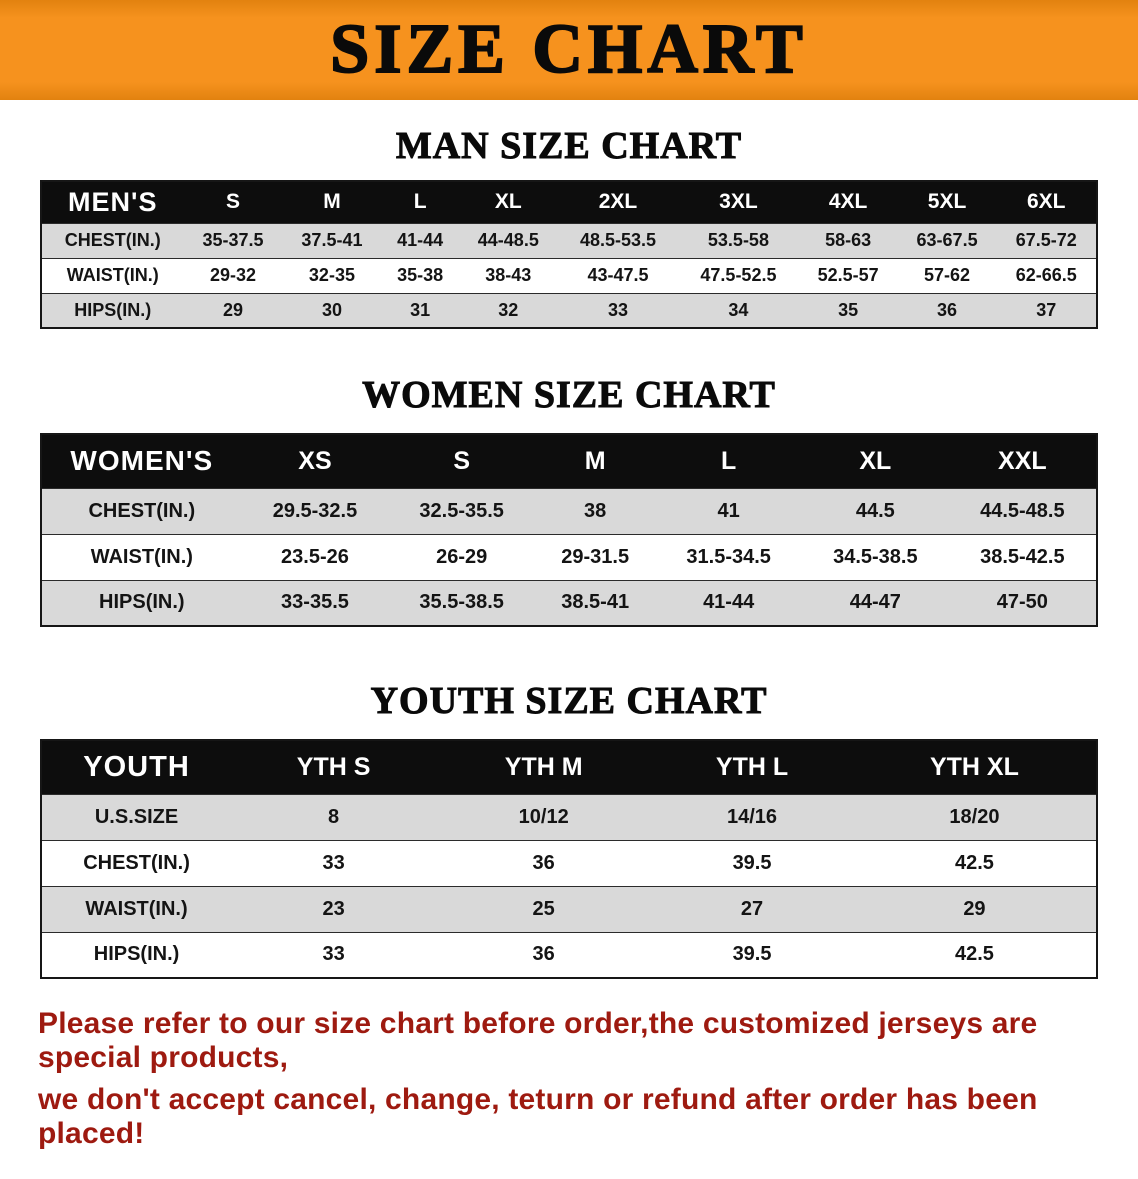 The width and height of the screenshot is (1138, 1179). What do you see at coordinates (544, 767) in the screenshot?
I see `size-column-header: YTH M` at bounding box center [544, 767].